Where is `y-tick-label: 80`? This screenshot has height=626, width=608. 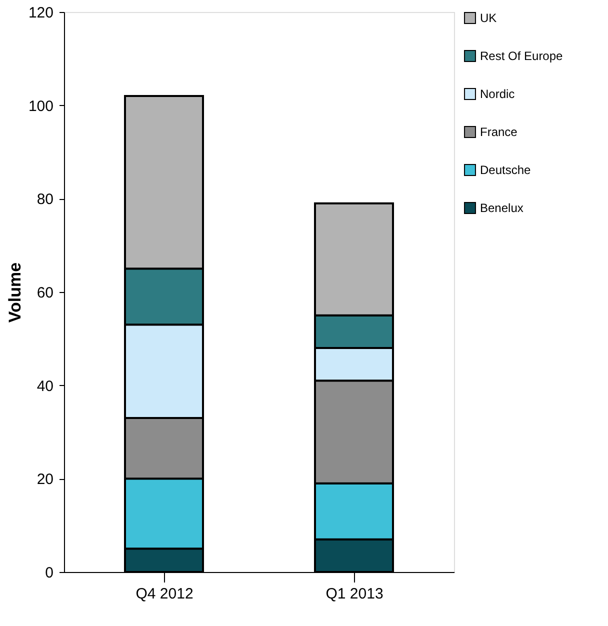 y-tick-label: 80 is located at coordinates (45, 199).